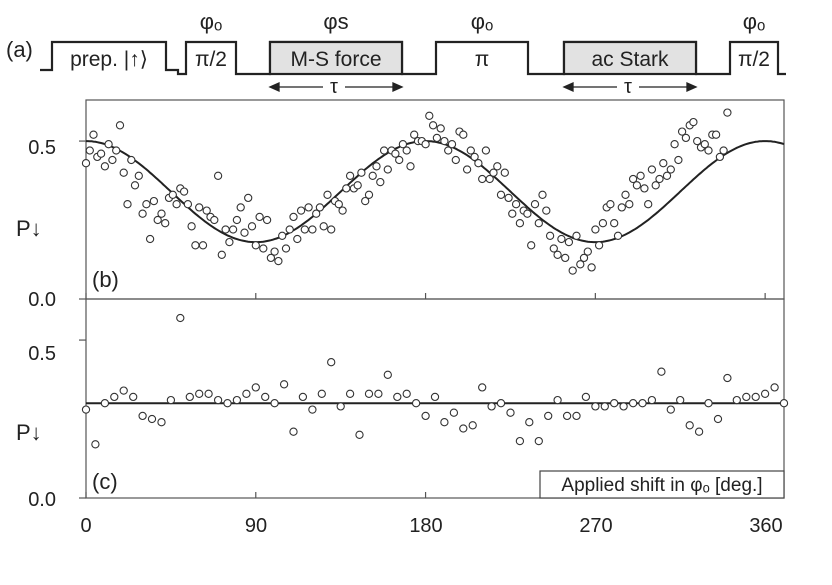 This screenshot has height=585, width=832. I want to click on tau-label-2: τ, so click(628, 87).